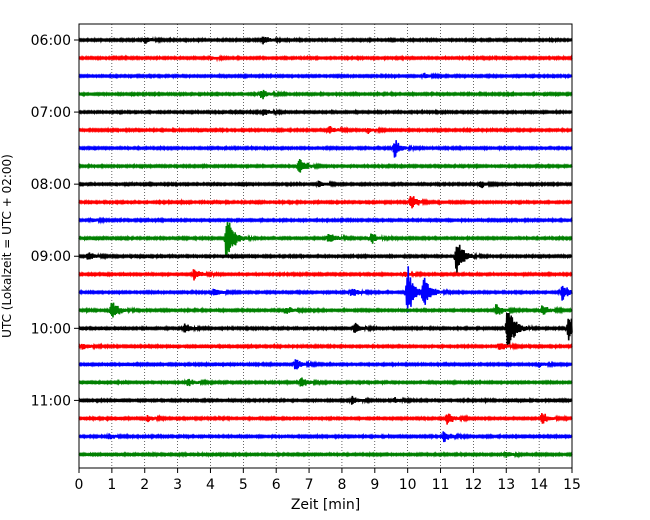 The image size is (650, 520). What do you see at coordinates (325, 505) in the screenshot?
I see `x-axis-label: Zeit [min]` at bounding box center [325, 505].